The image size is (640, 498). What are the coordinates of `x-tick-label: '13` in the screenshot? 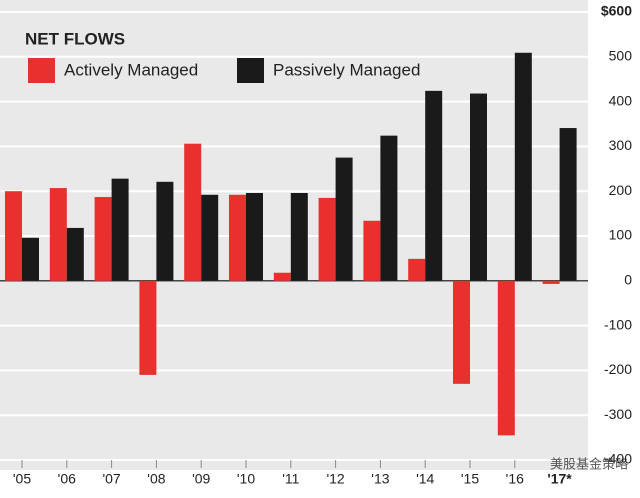 It's located at (380, 479).